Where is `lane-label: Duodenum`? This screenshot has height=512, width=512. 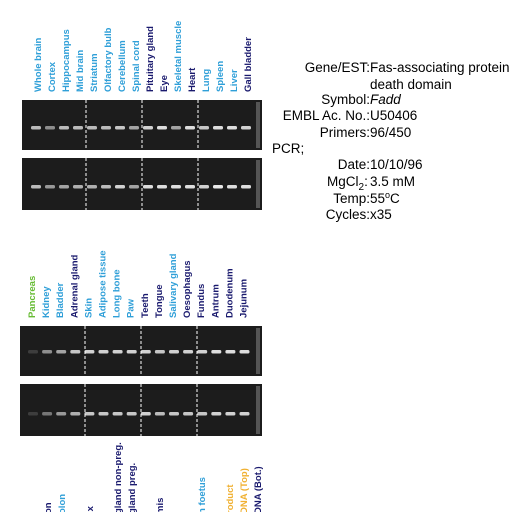
lane-label: Duodenum is located at coordinates (229, 293).